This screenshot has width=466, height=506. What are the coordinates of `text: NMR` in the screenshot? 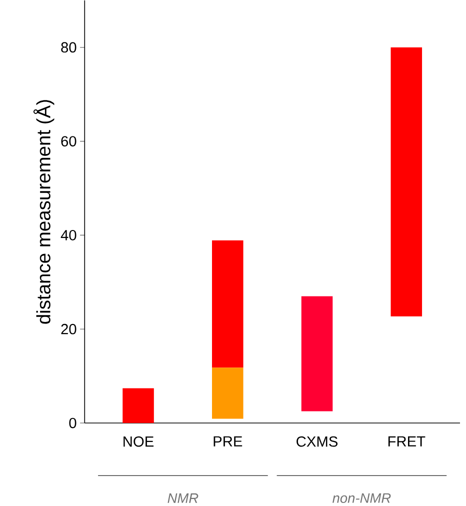 It's located at (183, 498).